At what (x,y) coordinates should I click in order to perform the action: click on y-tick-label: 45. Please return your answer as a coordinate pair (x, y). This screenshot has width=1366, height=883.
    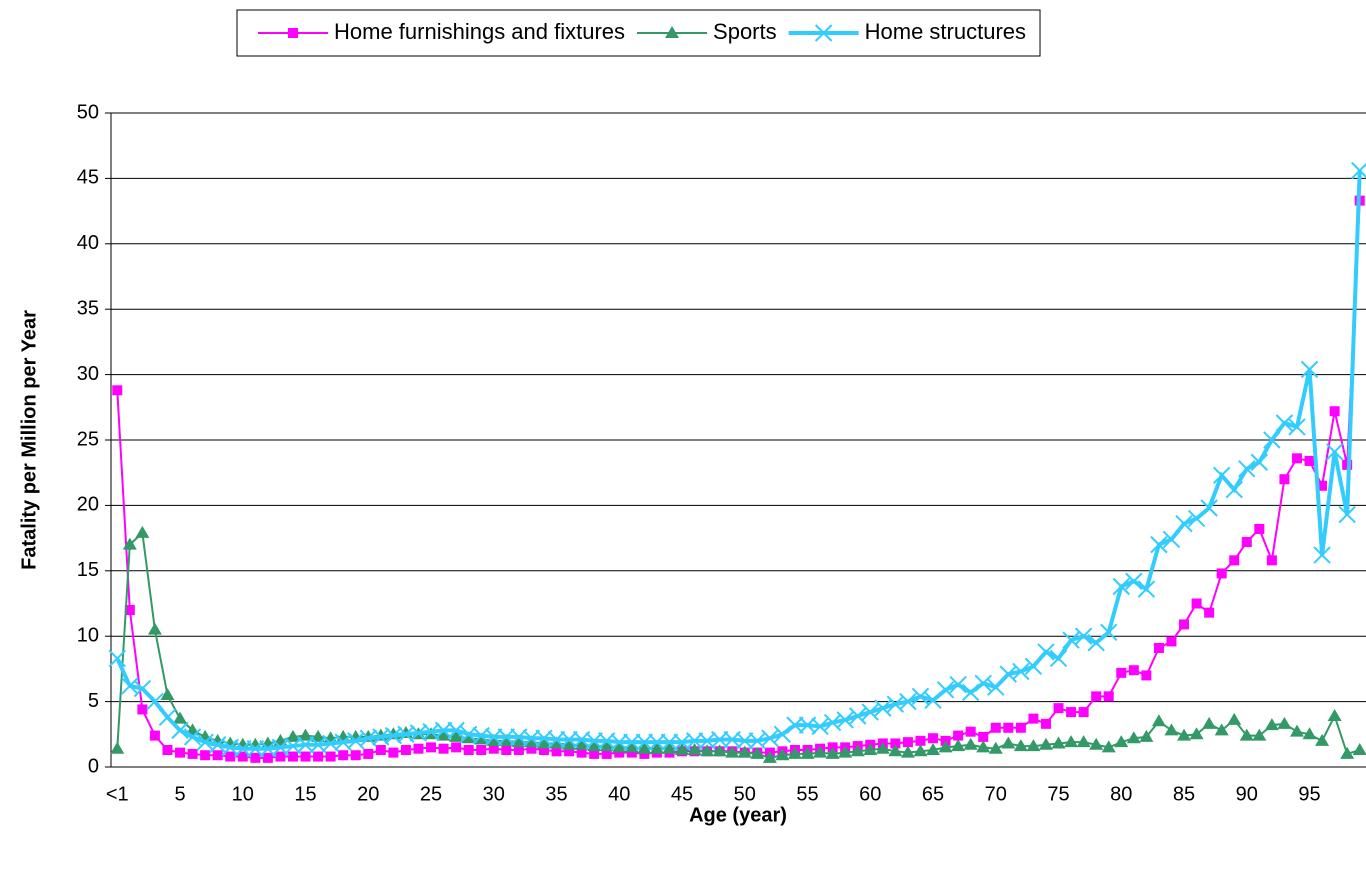
    Looking at the image, I should click on (88, 178).